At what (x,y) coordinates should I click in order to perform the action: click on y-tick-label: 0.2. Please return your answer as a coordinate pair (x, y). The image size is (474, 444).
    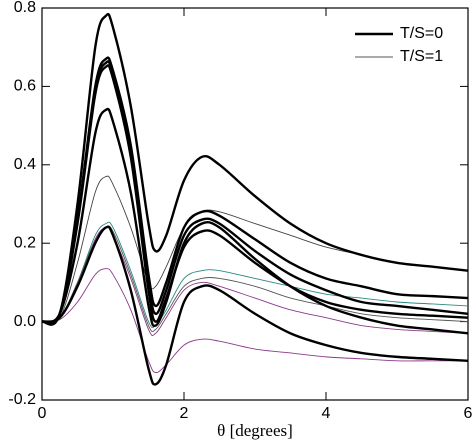
    Looking at the image, I should click on (25, 242).